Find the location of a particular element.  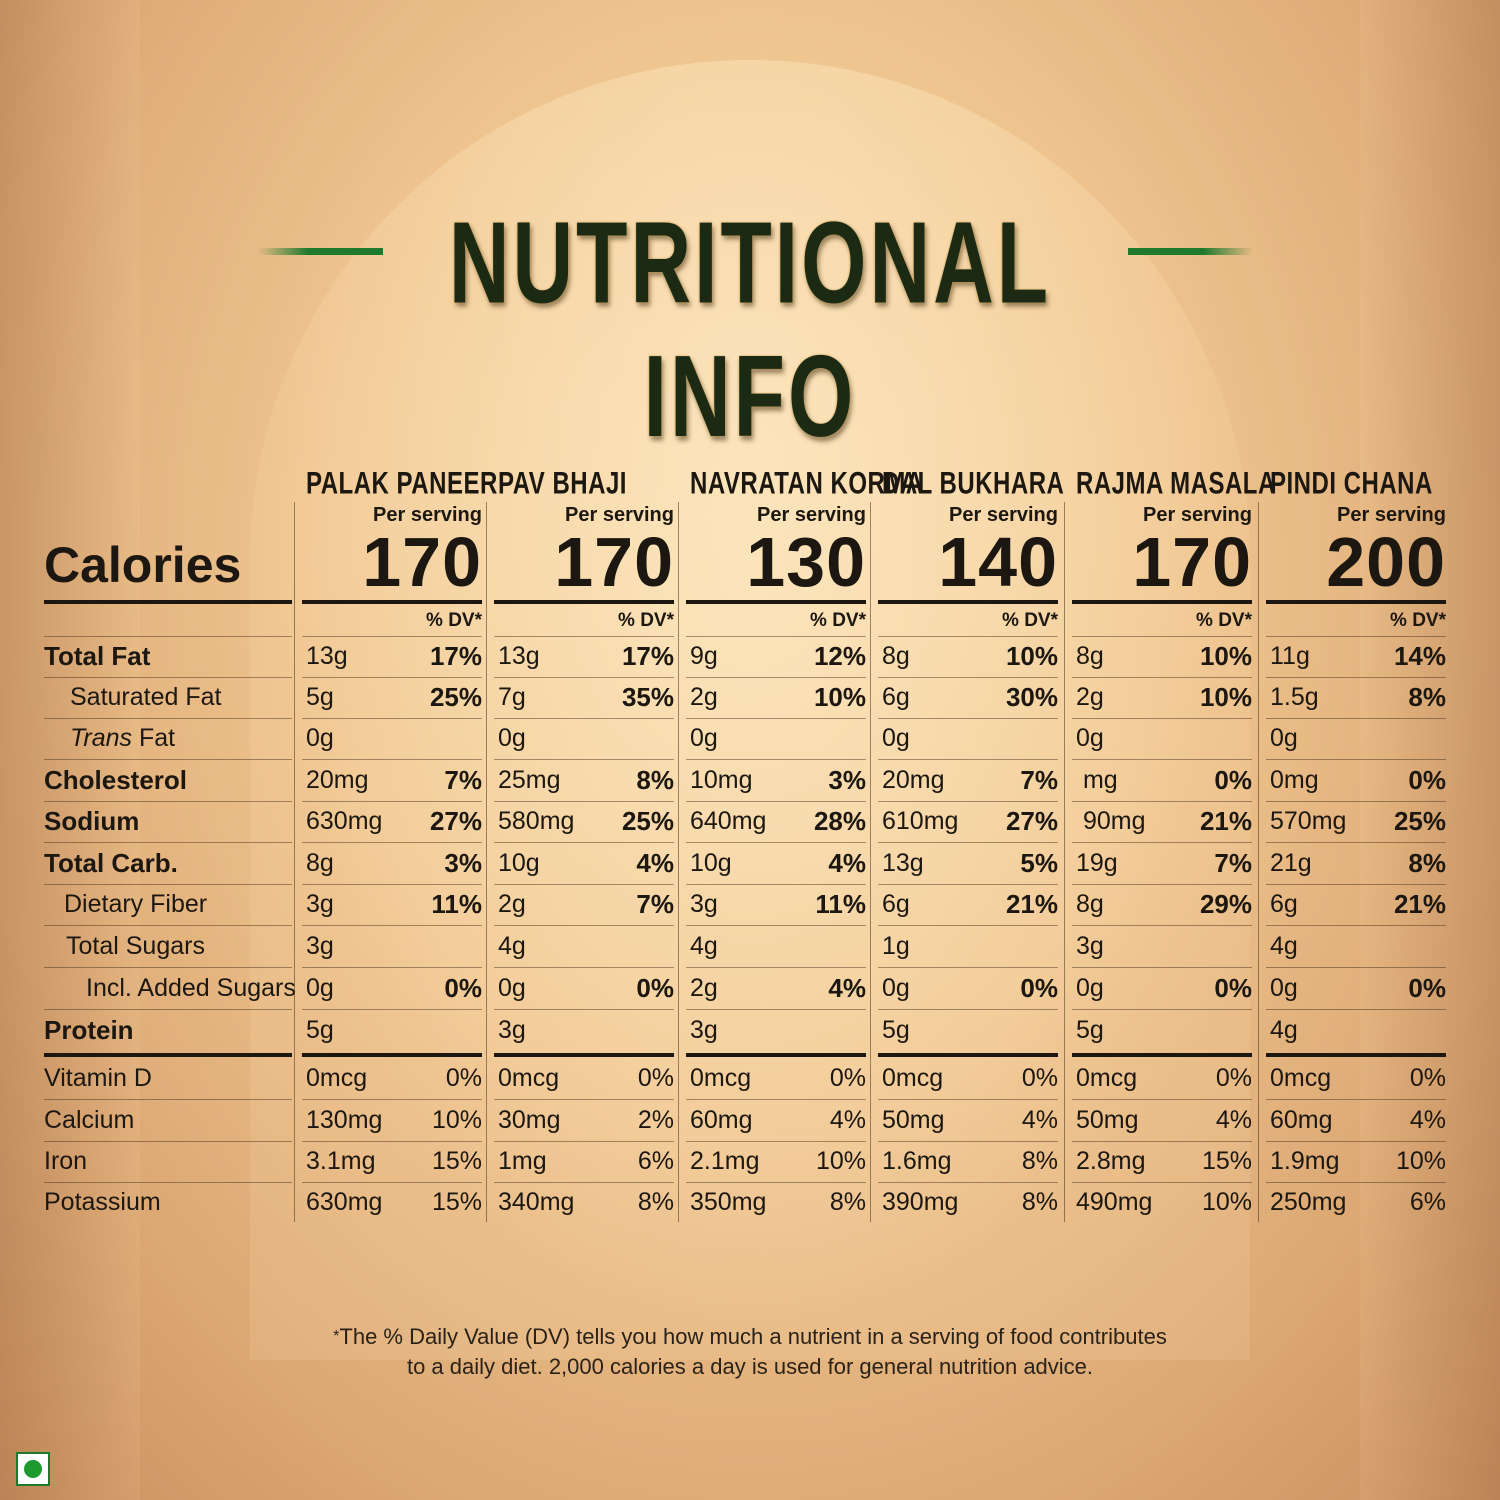

per-serving-label: Per serving is located at coordinates (619, 515).